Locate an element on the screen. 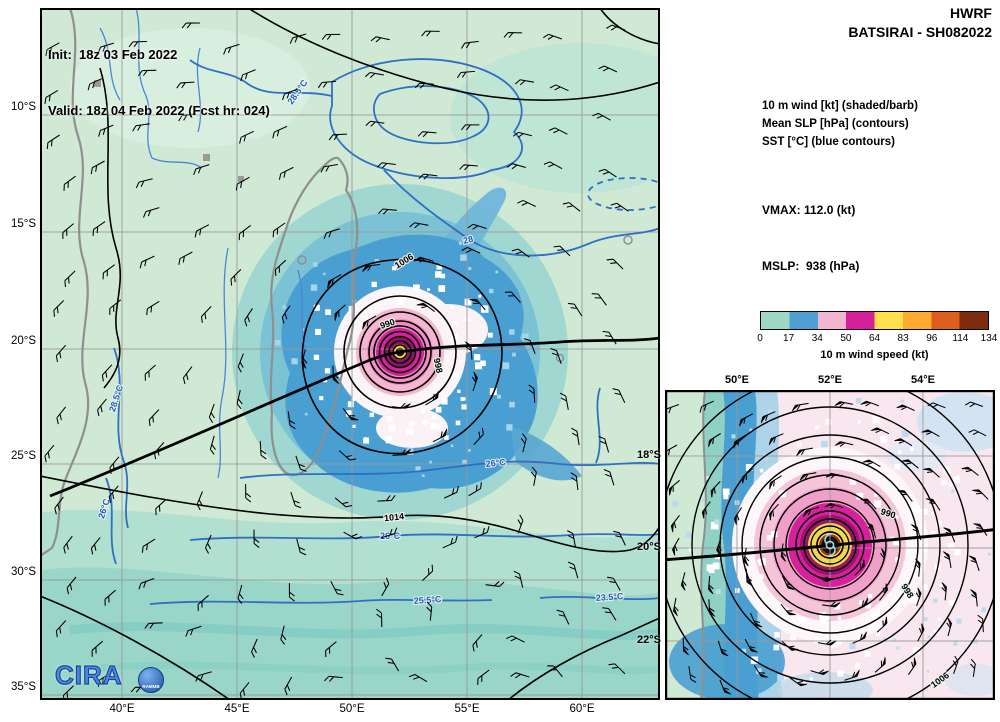 The image size is (1000, 722). colorbar-tick: 134 is located at coordinates (989, 338).